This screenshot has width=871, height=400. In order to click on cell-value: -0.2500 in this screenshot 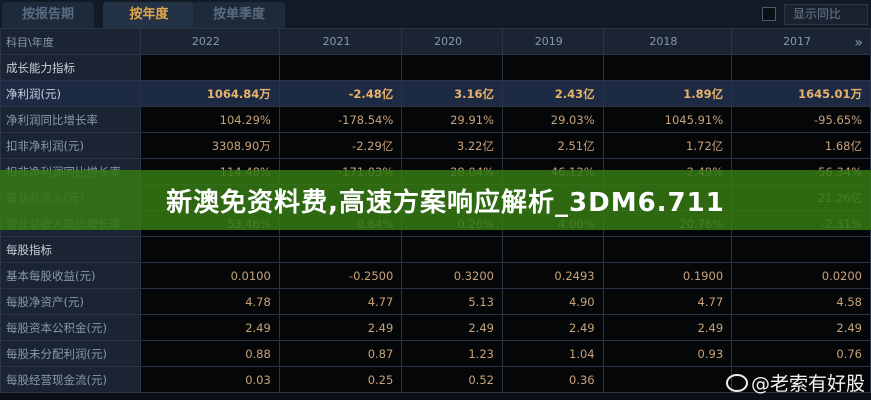, I will do `click(340, 275)`.